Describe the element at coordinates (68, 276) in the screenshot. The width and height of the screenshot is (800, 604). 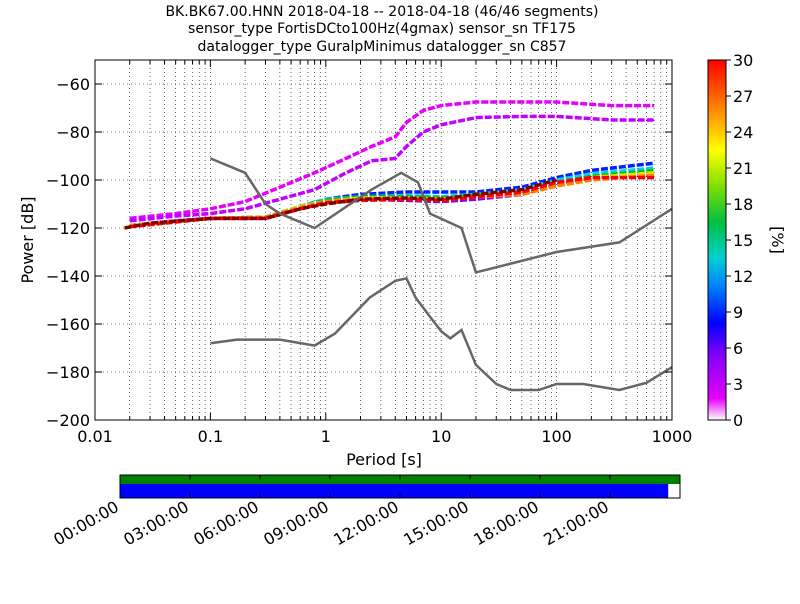
I see `y-tick-label: −140` at that location.